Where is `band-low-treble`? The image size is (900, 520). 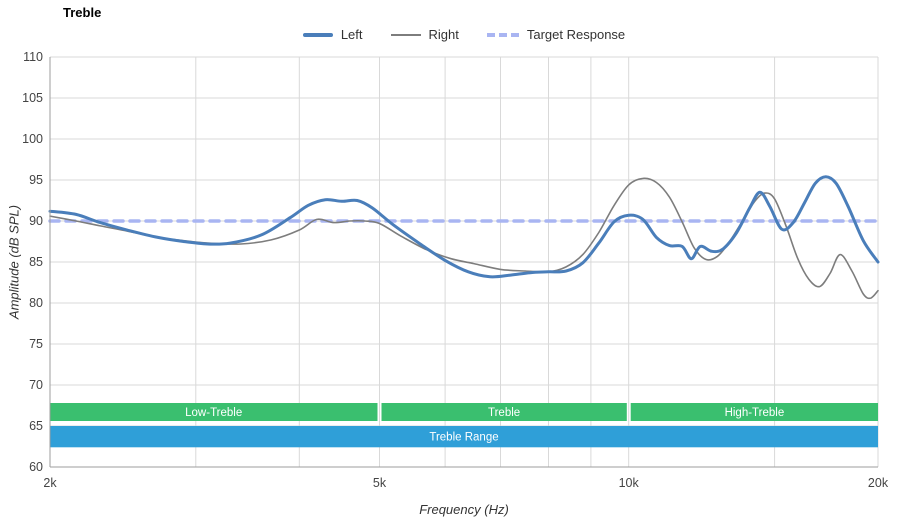
band-low-treble is located at coordinates (214, 412).